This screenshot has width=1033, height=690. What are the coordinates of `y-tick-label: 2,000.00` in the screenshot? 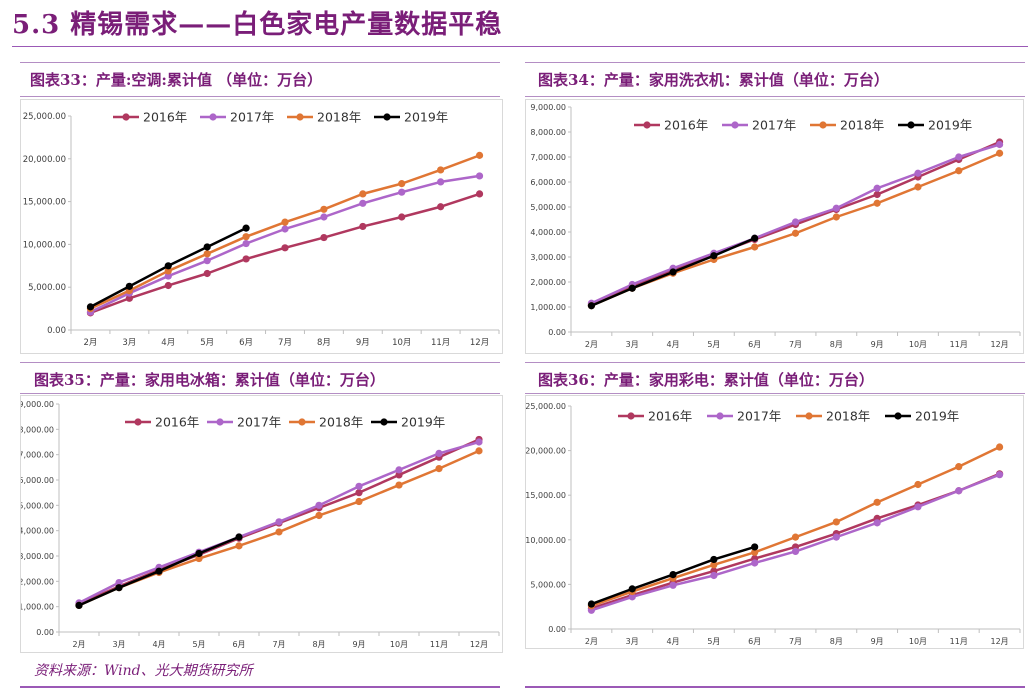 It's located at (37, 581).